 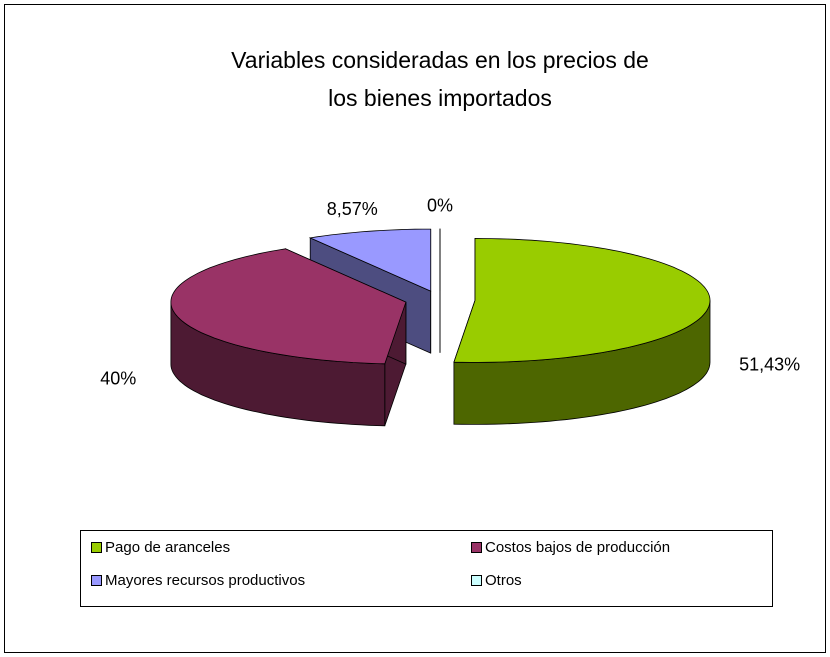 I want to click on legend-label: Otros, so click(x=503, y=580).